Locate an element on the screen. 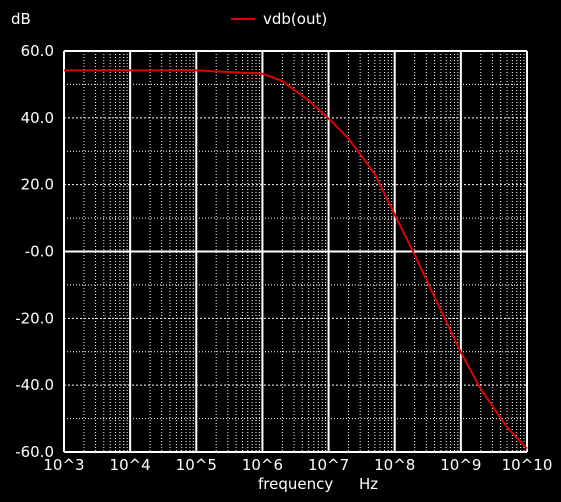 This screenshot has height=502, width=561. x-tick-label: 10^4 is located at coordinates (130, 465).